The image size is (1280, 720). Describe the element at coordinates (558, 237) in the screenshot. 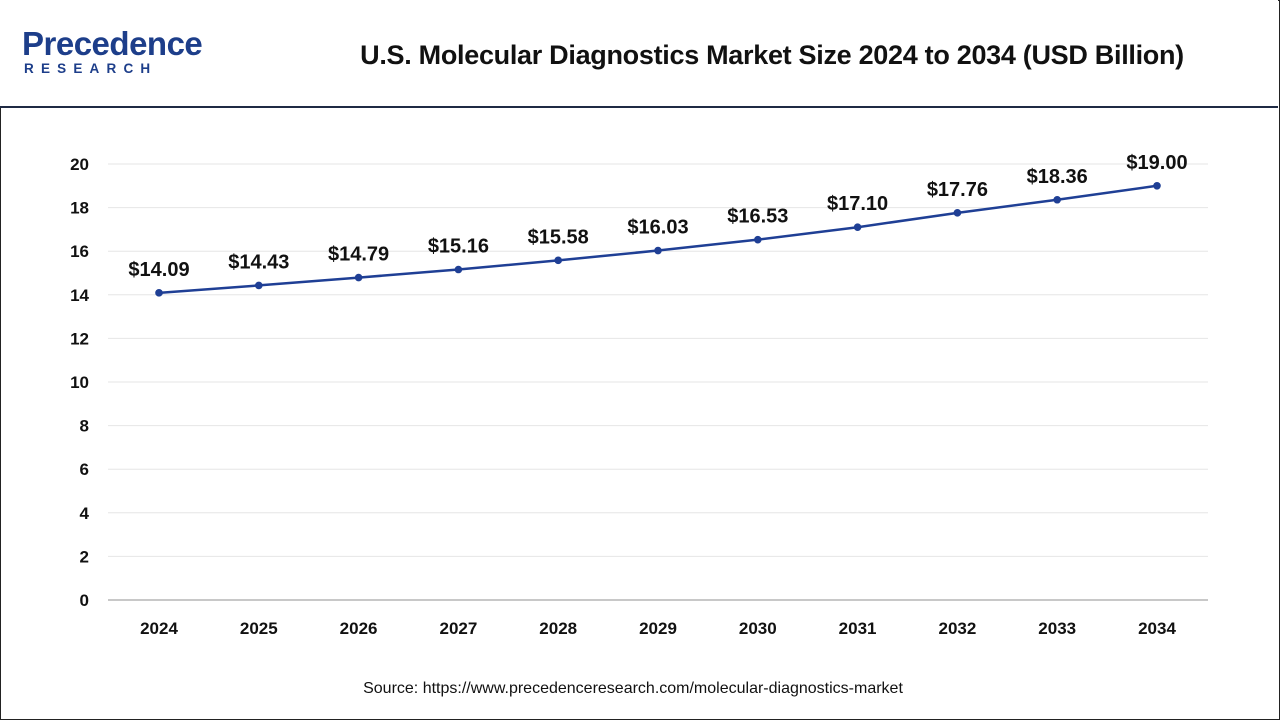

I see `data-label: $15.58` at that location.